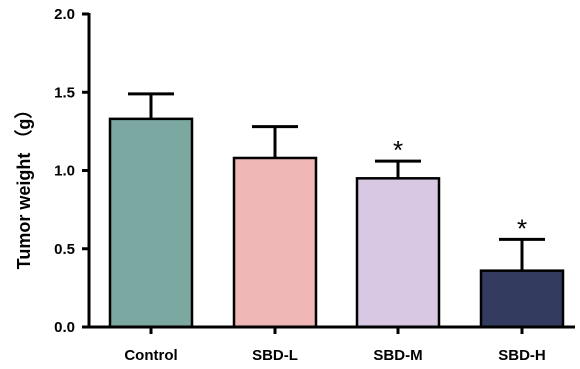 This screenshot has height=369, width=580. I want to click on x-category-label: SBD-L, so click(275, 355).